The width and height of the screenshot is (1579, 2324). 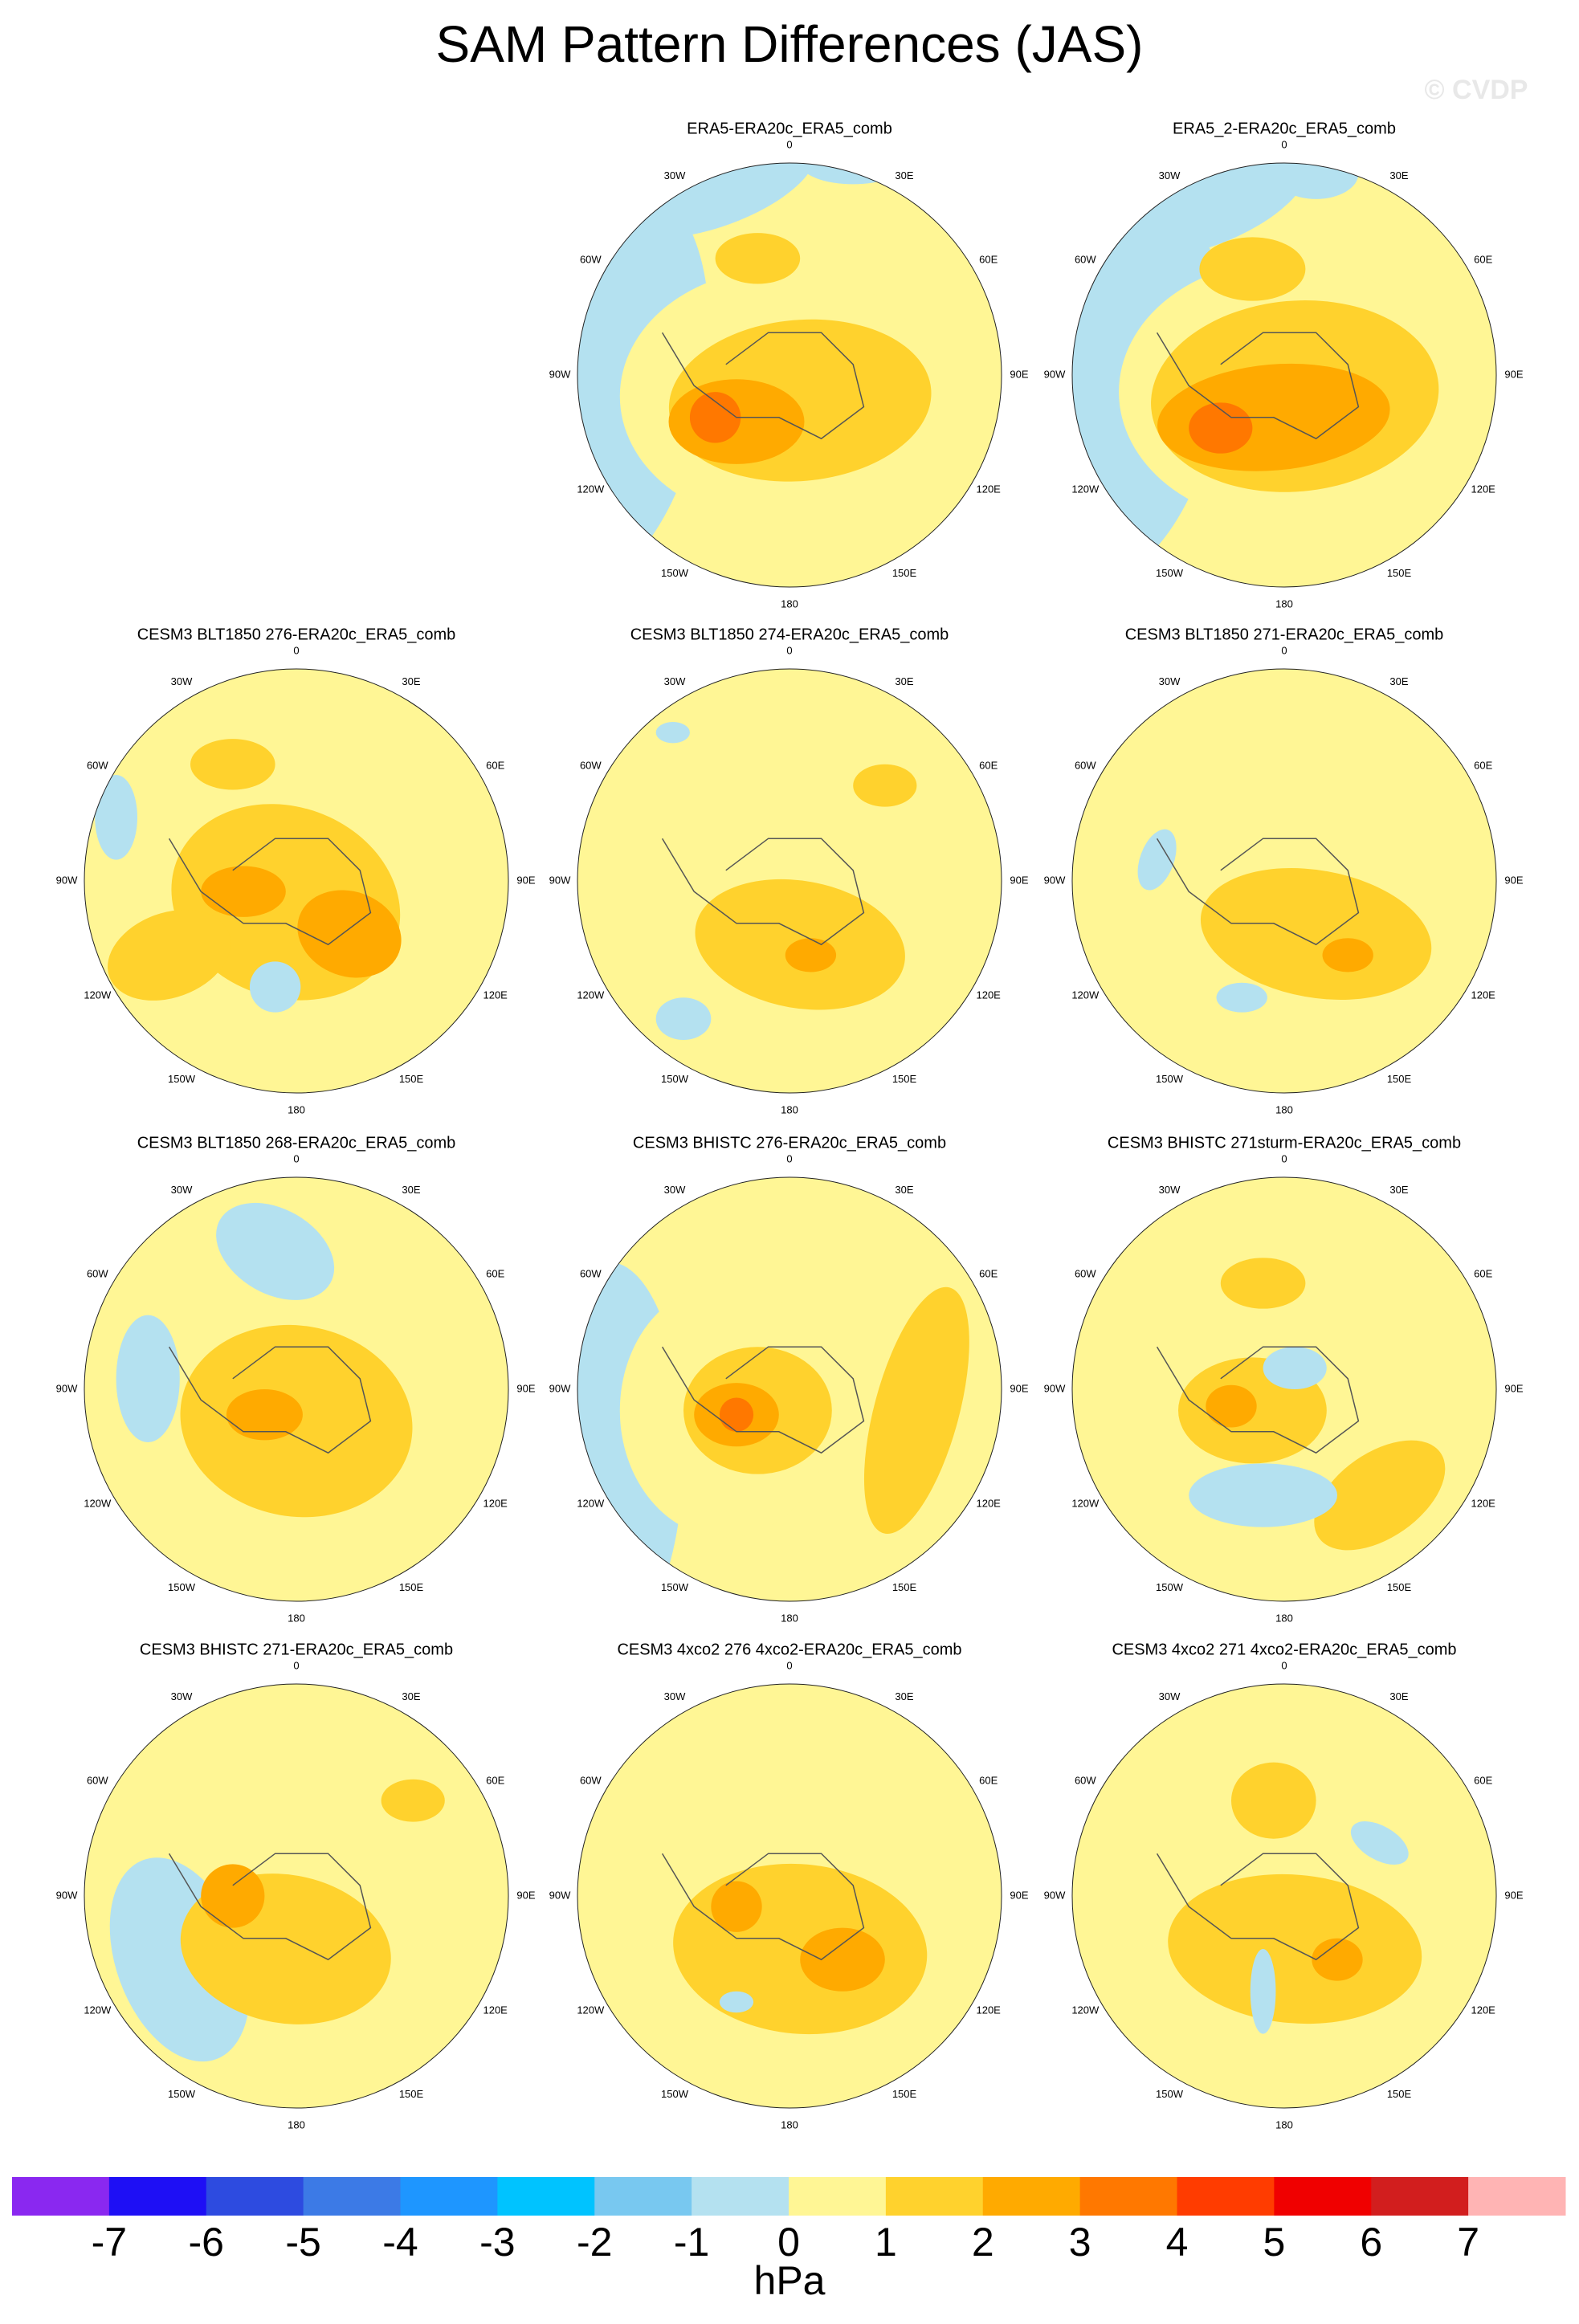 What do you see at coordinates (789, 635) in the screenshot?
I see `panel-title: CESM3 BLT1850 274-ERA20c_ERA5_comb` at bounding box center [789, 635].